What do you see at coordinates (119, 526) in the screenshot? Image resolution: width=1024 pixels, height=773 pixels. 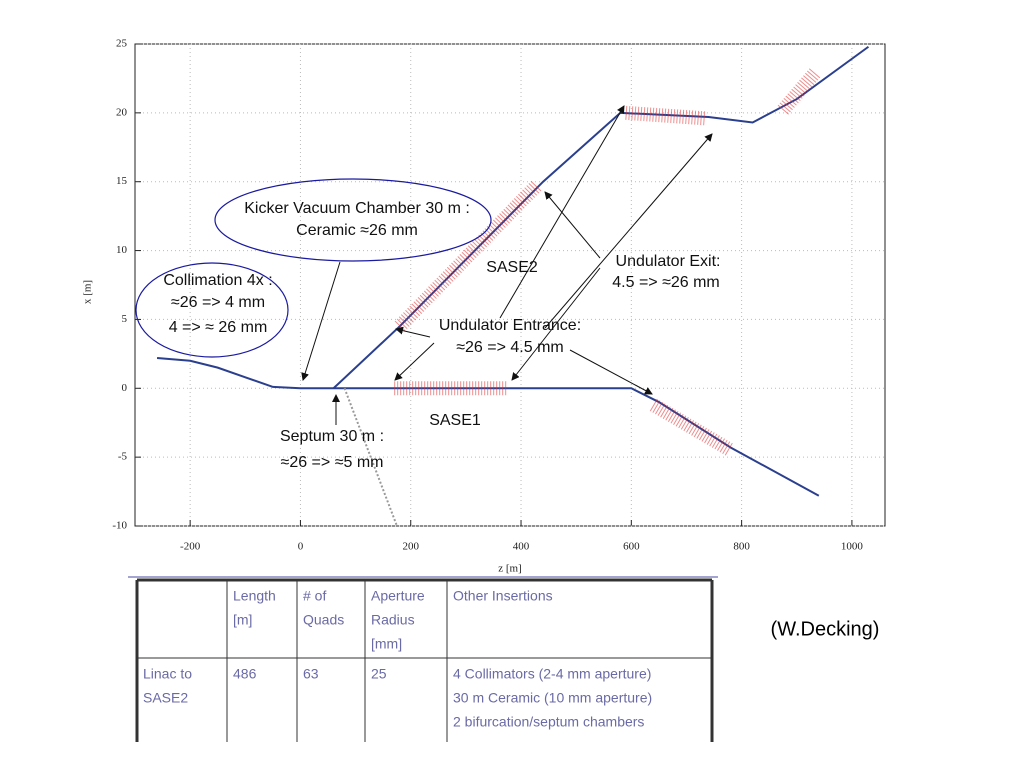 I see `y-tick-label: -10` at bounding box center [119, 526].